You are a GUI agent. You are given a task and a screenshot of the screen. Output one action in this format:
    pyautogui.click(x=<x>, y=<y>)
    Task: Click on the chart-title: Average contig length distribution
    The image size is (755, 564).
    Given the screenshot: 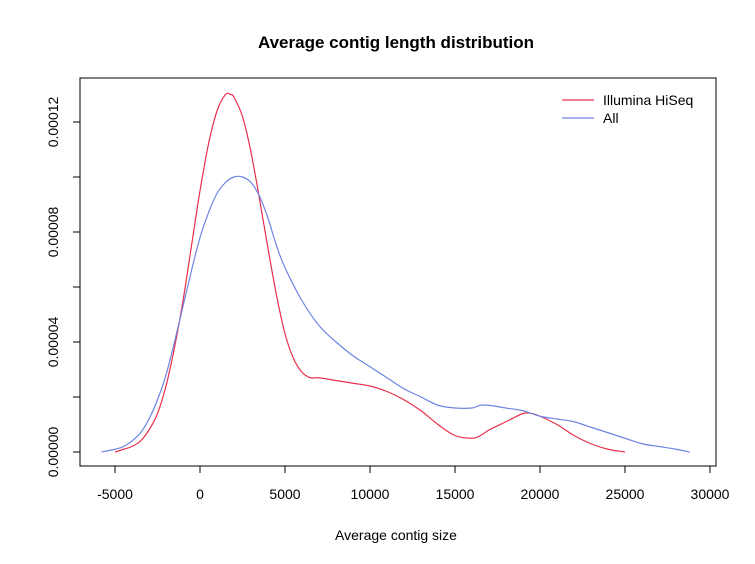 What is the action you would take?
    pyautogui.click(x=396, y=42)
    